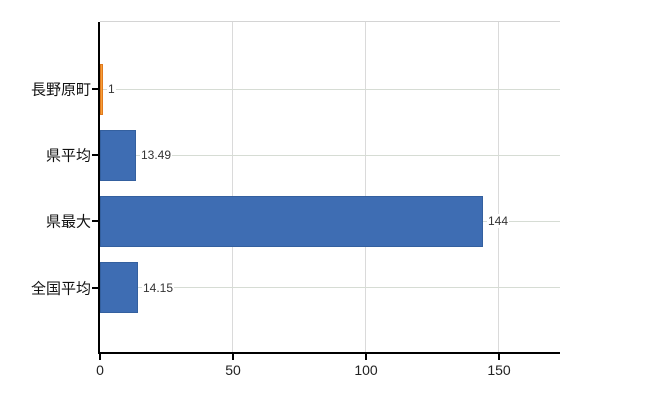 This screenshot has width=650, height=400. I want to click on bar-全国平均, so click(119, 287).